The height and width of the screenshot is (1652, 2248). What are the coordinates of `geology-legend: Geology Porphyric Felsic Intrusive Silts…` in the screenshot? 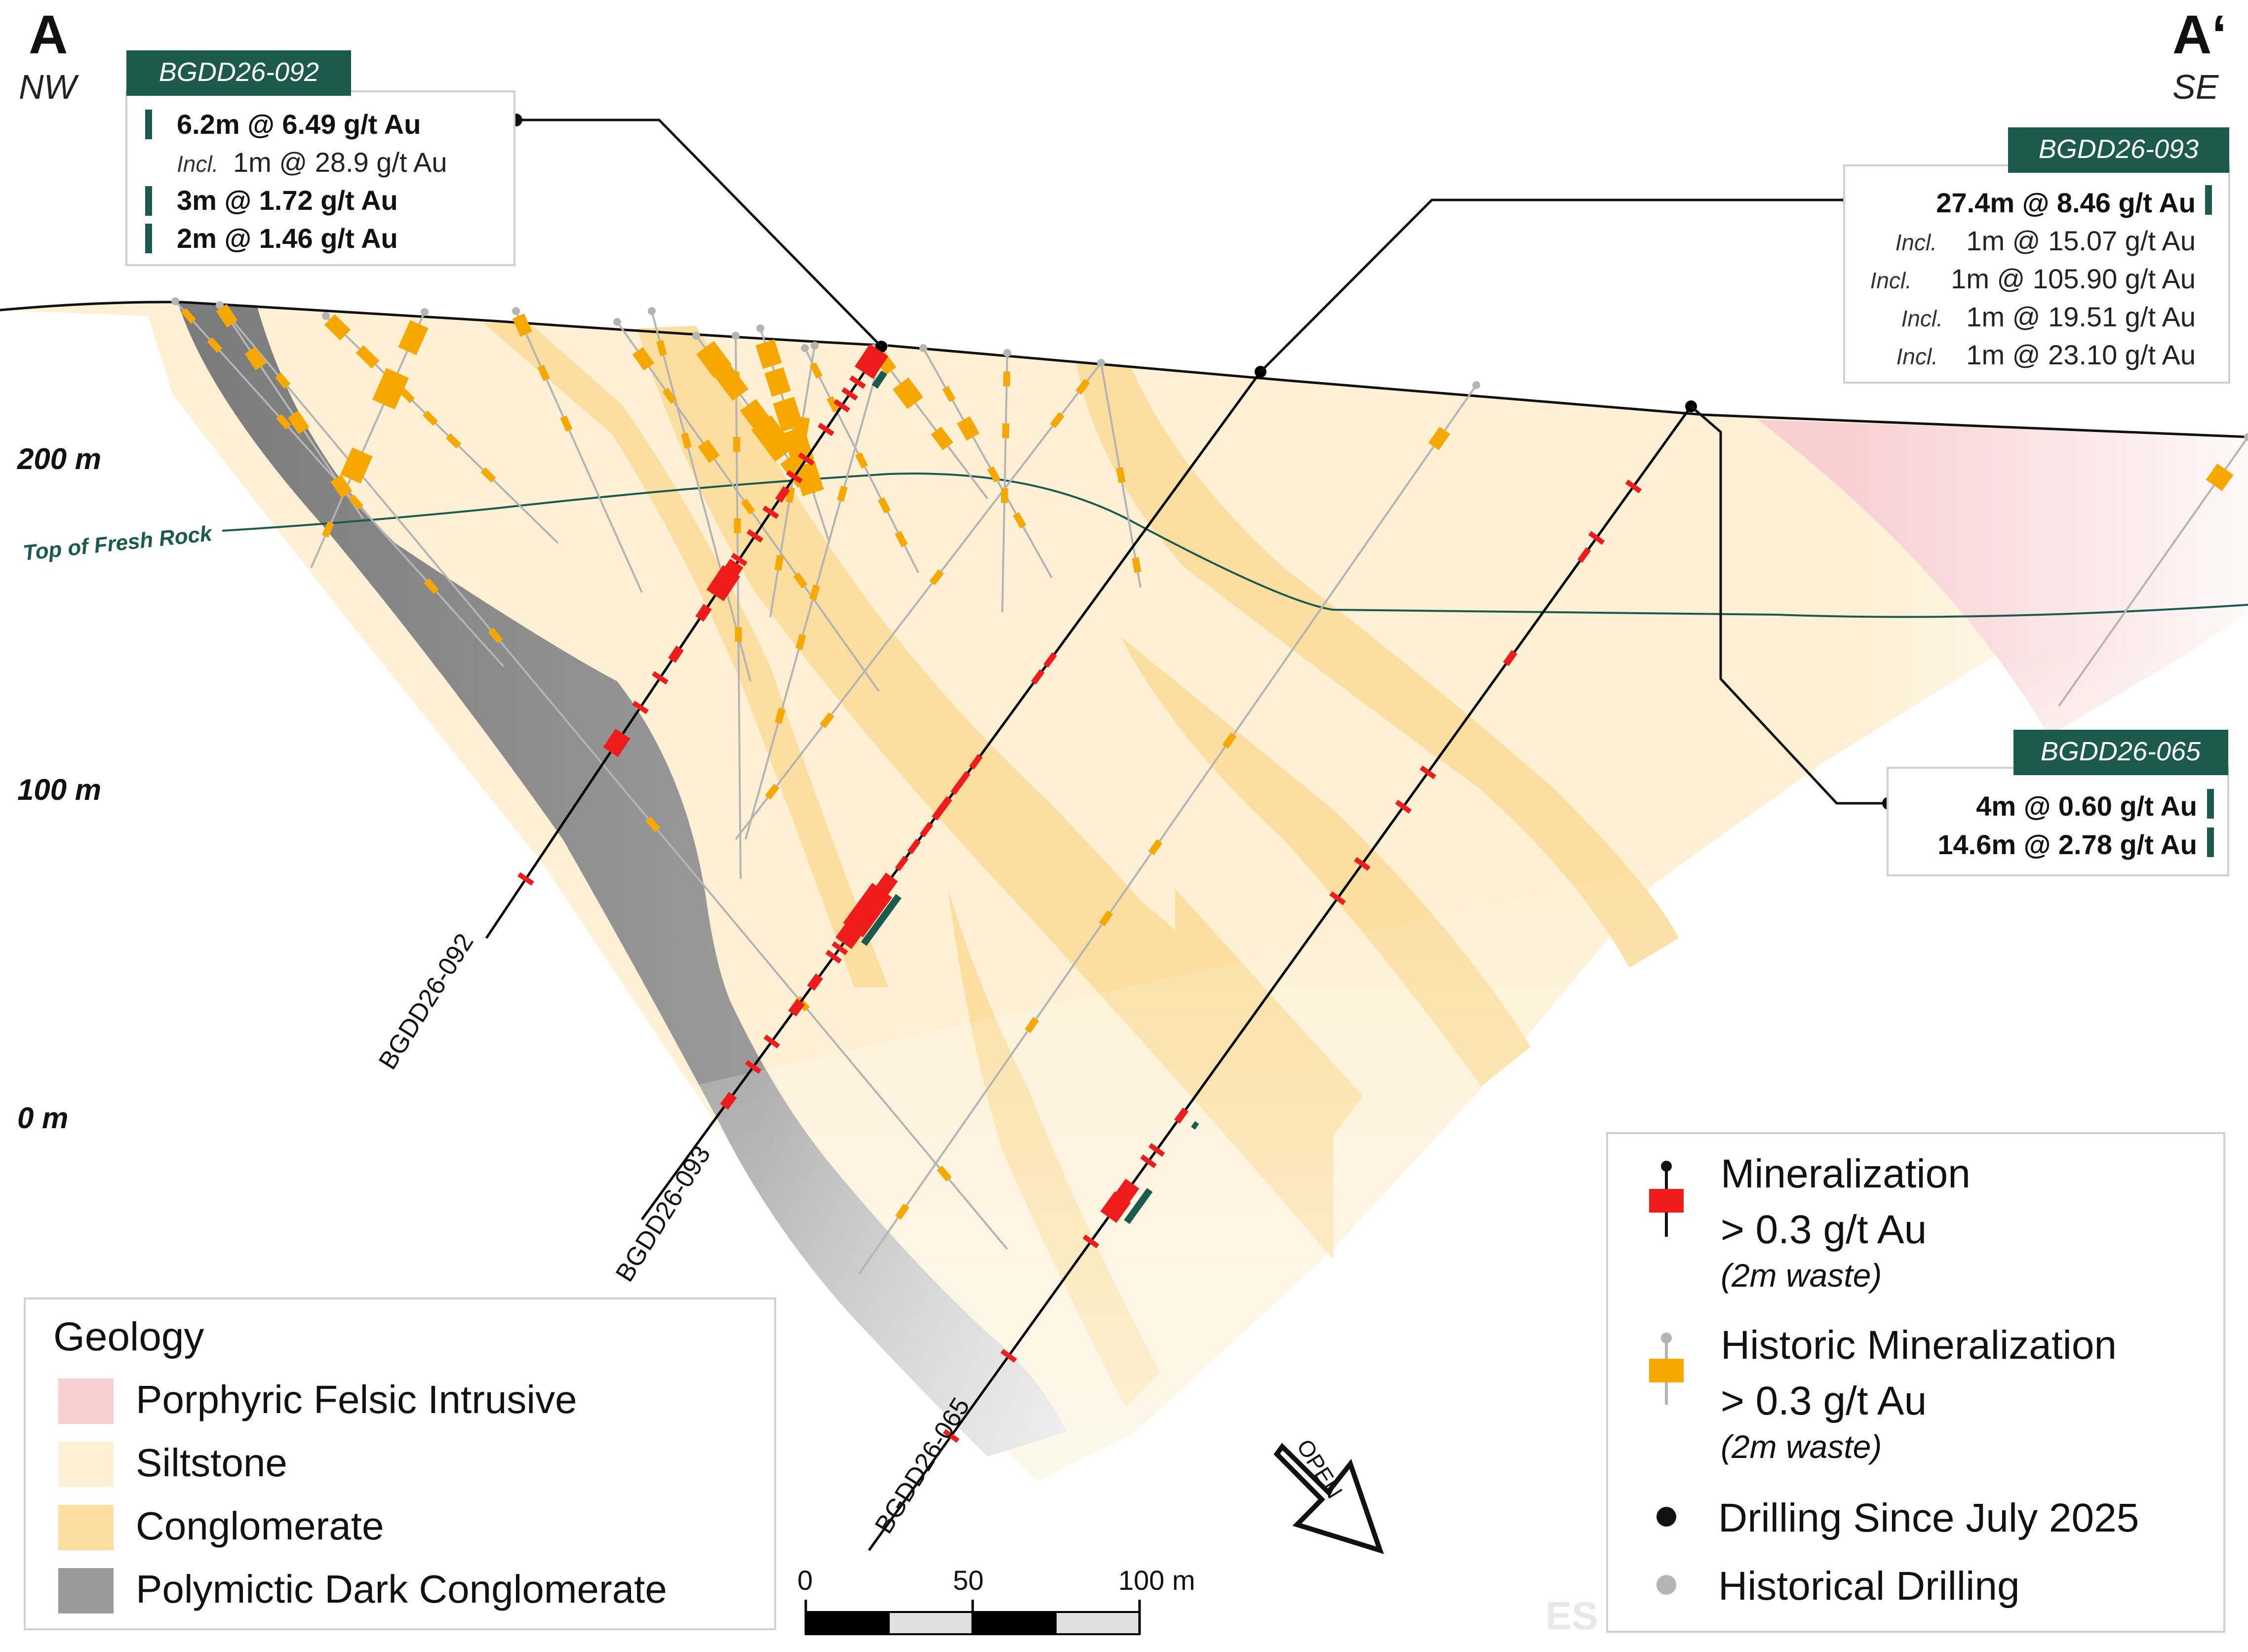 It's located at (400, 1464).